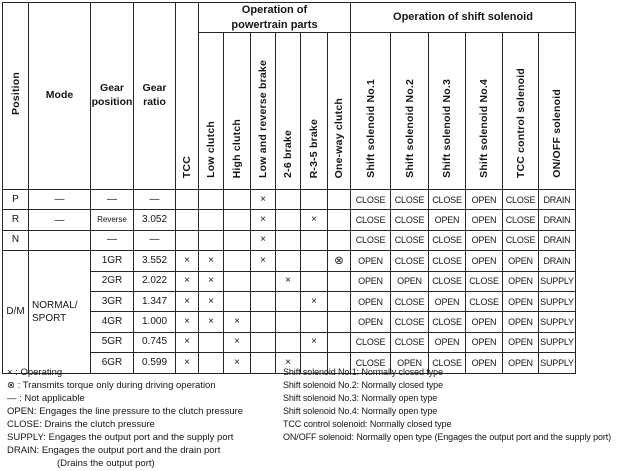  I want to click on r-3-5-brake-column-header: R-3-5 brake, so click(314, 111).